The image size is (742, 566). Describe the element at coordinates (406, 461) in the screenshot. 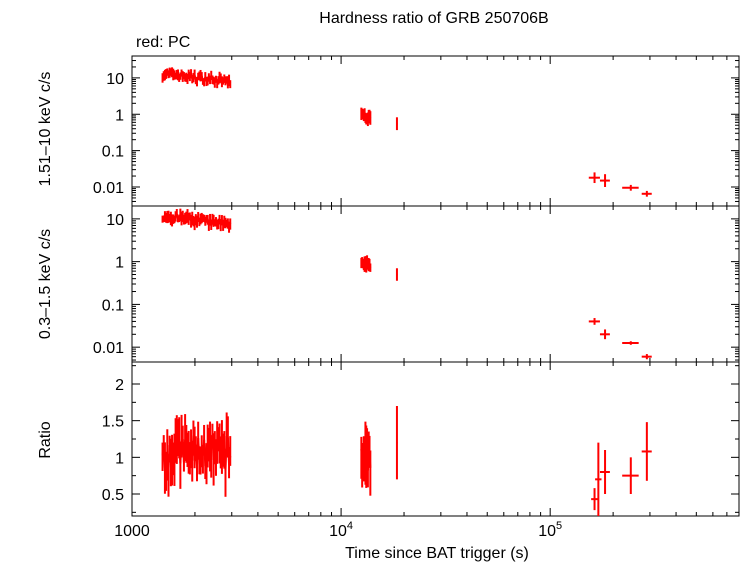

I see `series-PC` at that location.